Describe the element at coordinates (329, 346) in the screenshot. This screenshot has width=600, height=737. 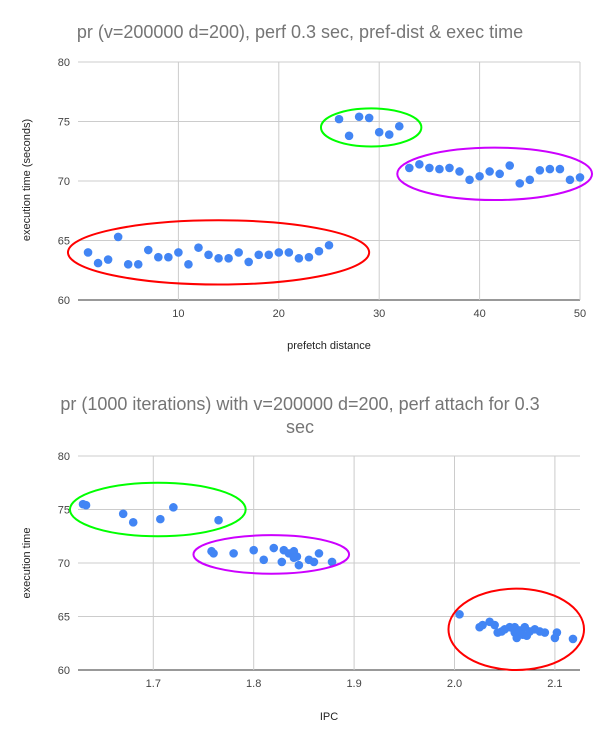
I see `chart1-x-axis-label: prefetch distance` at that location.